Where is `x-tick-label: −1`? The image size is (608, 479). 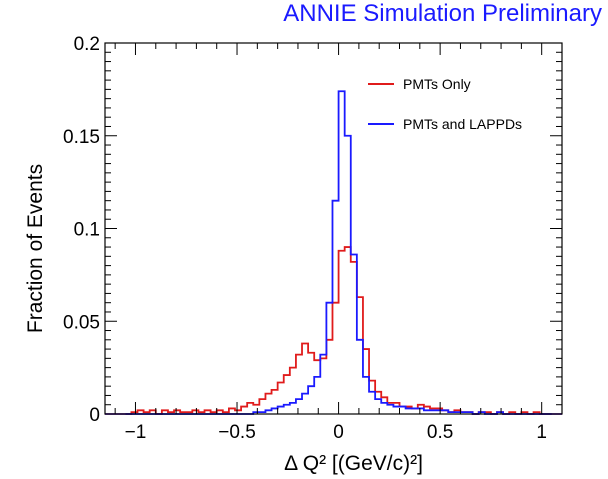 x-tick-label: −1 is located at coordinates (136, 432).